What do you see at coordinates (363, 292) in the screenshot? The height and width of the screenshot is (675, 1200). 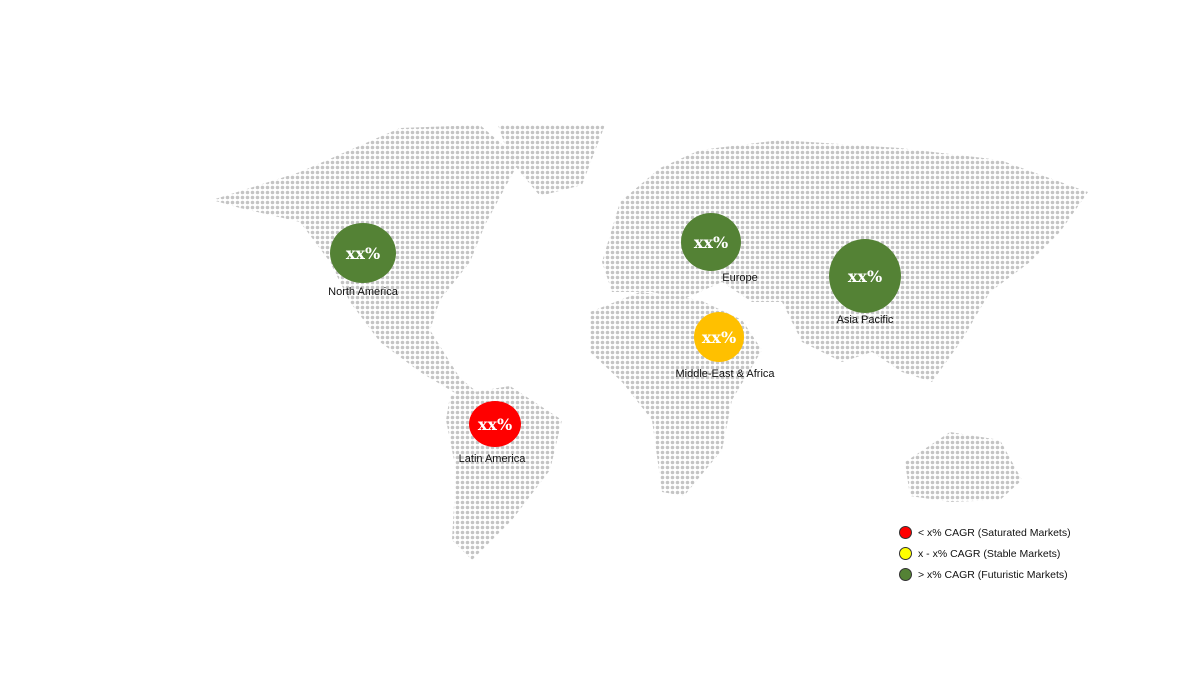 I see `region-label: North America` at bounding box center [363, 292].